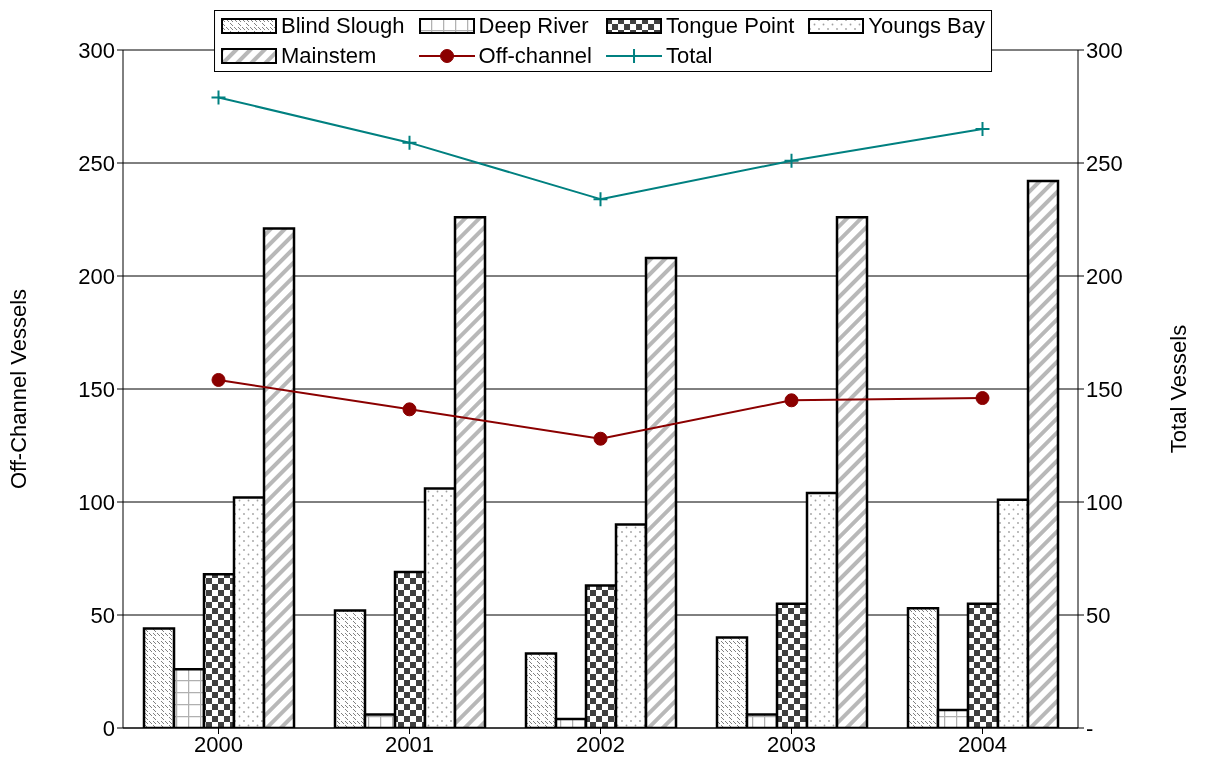 Image resolution: width=1207 pixels, height=783 pixels. Describe the element at coordinates (982, 744) in the screenshot. I see `x-tick-label: 2004` at that location.